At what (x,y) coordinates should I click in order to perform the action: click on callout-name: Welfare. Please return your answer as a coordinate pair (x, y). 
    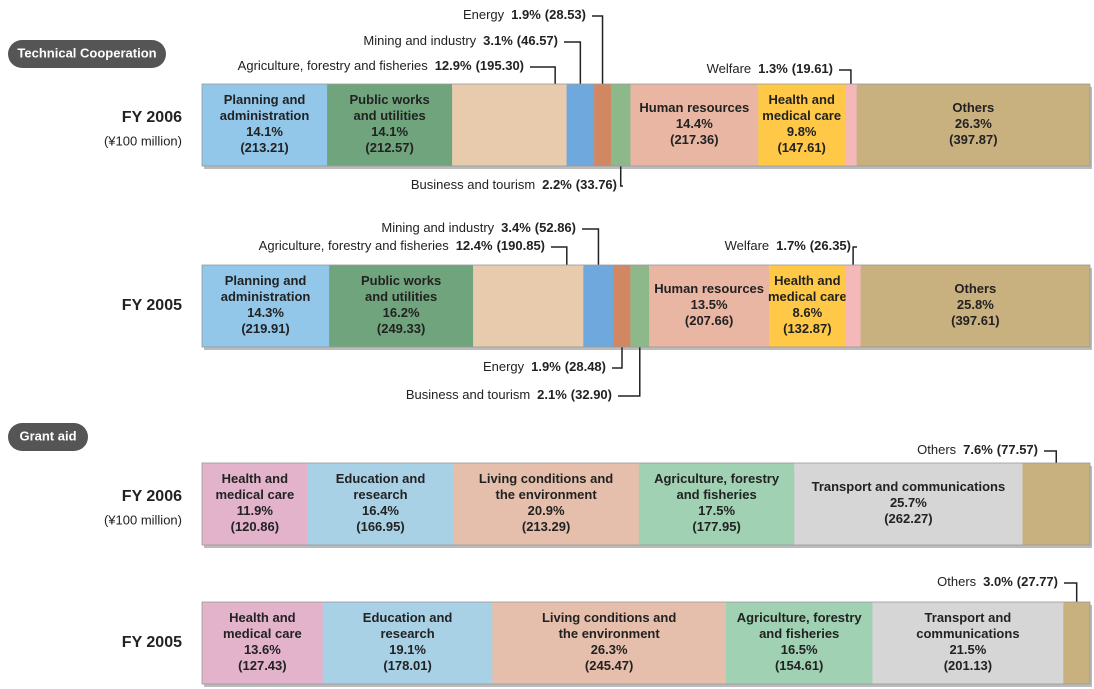
    Looking at the image, I should click on (747, 245).